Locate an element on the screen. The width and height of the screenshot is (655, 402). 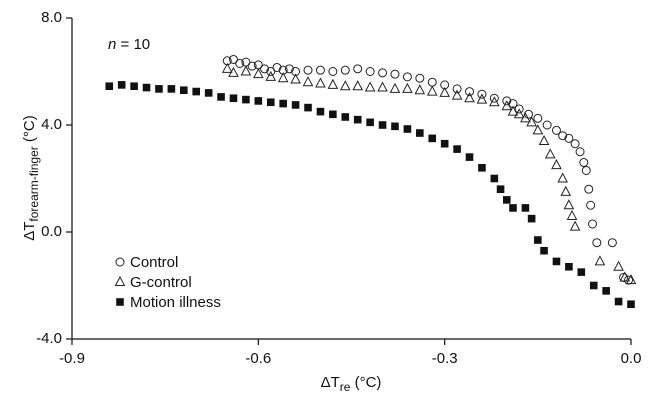
y-tick-label: 4.0 is located at coordinates (51, 124).